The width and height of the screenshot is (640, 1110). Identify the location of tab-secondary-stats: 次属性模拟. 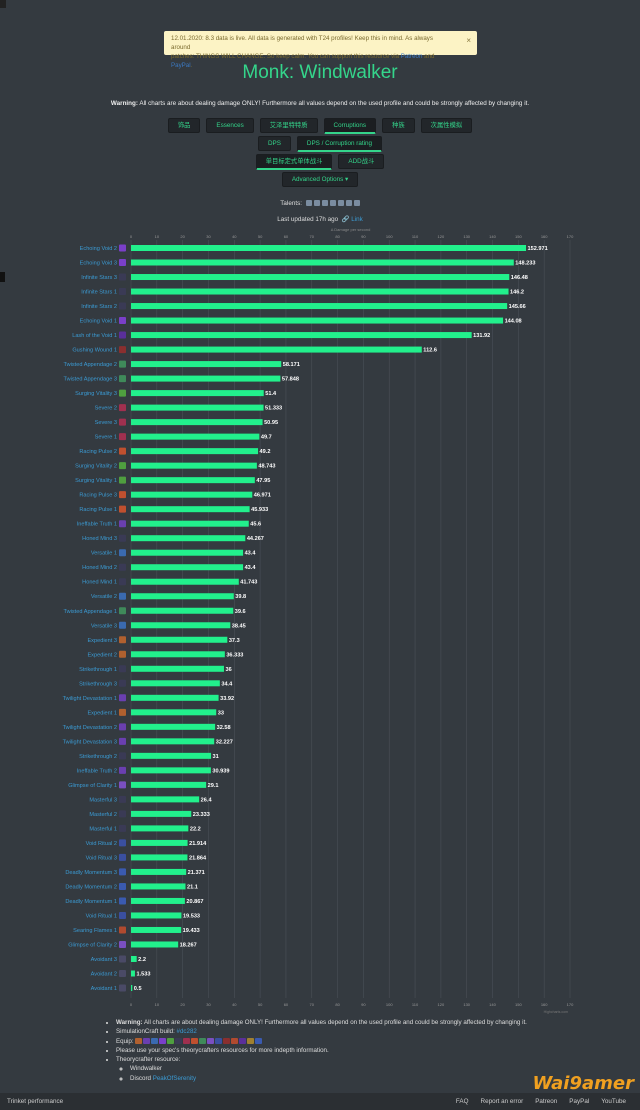
(446, 125).